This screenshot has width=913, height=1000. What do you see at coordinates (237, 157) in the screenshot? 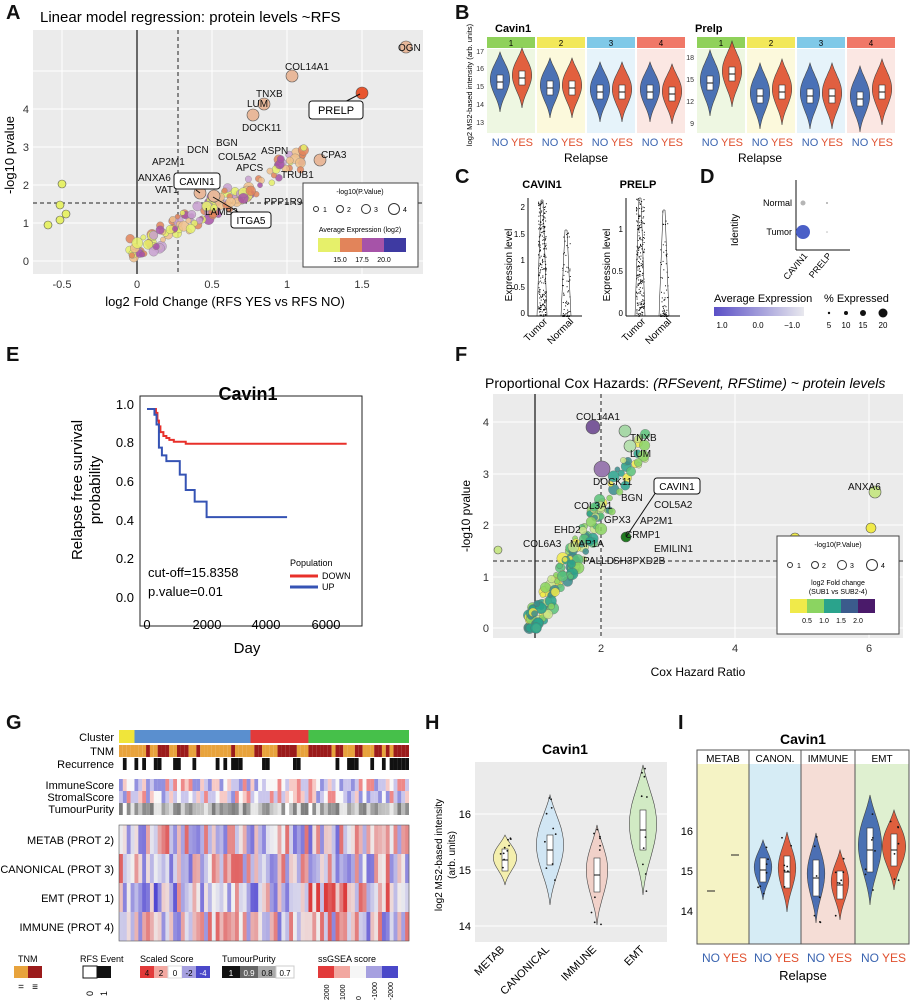
I see `a-gene-label: COL5A2` at bounding box center [237, 157].